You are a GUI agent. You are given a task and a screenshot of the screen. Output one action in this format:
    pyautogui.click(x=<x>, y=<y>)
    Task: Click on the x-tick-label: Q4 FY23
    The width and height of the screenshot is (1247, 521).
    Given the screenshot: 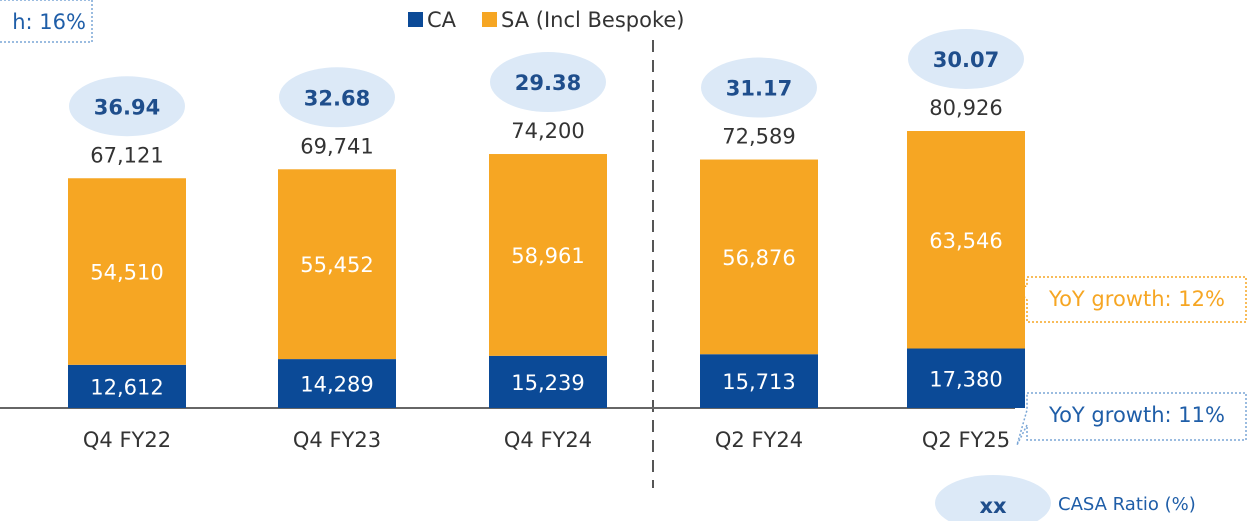 What is the action you would take?
    pyautogui.click(x=337, y=440)
    